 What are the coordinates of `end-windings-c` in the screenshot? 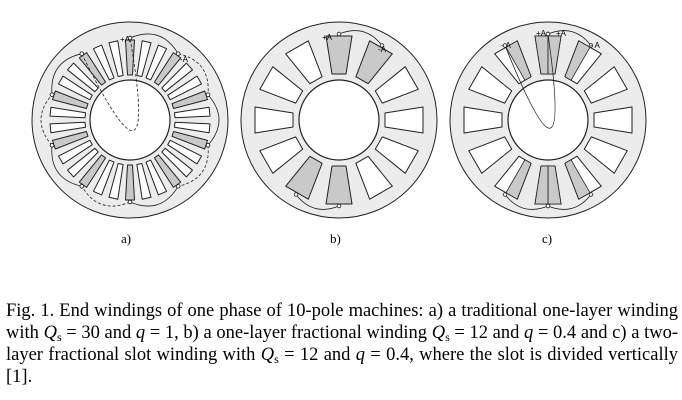 It's located at (548, 120).